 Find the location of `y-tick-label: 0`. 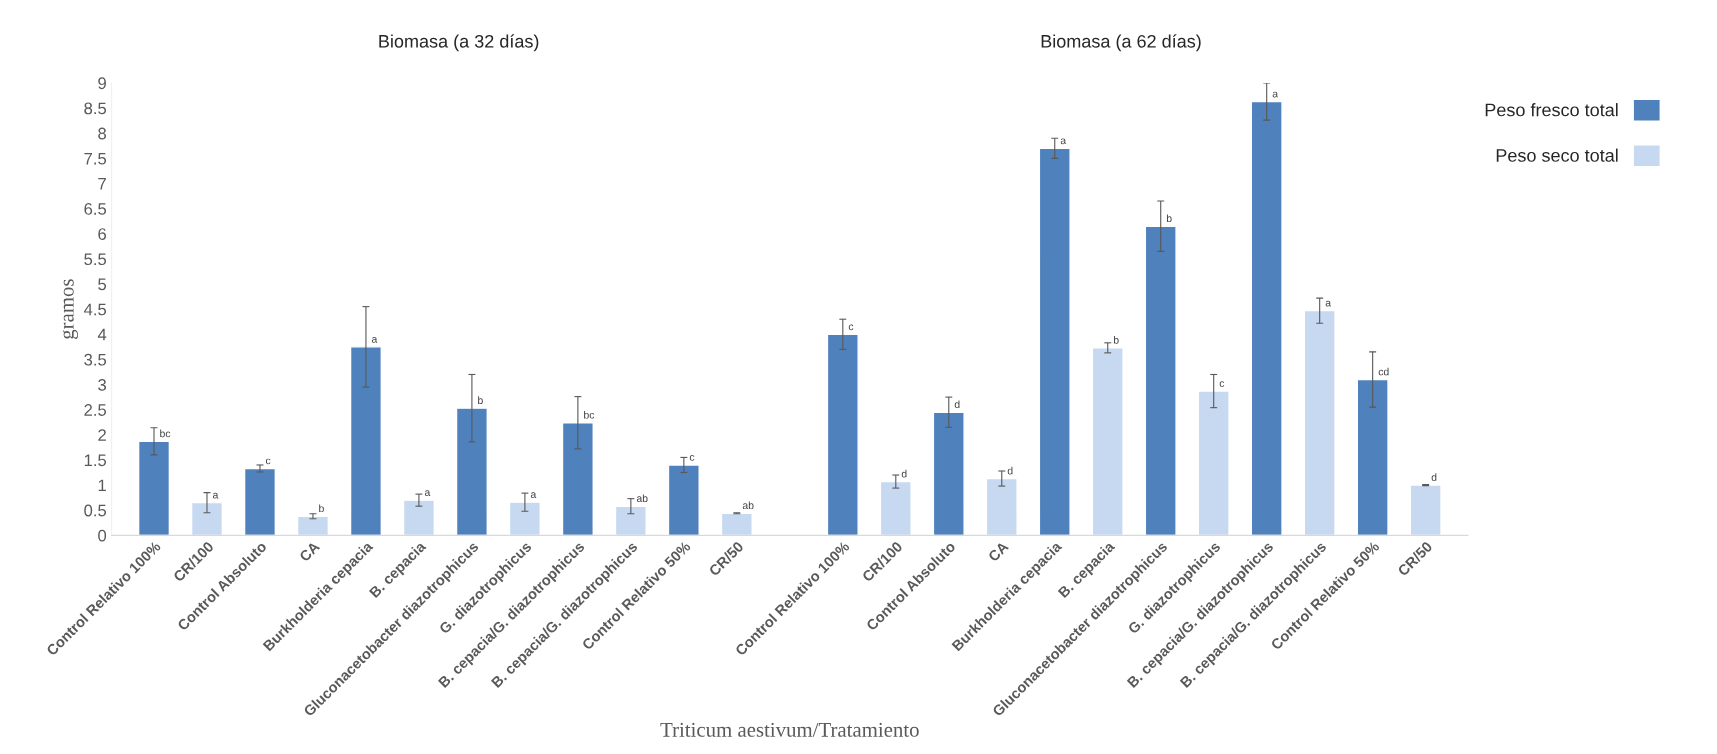

y-tick-label: 0 is located at coordinates (102, 535).